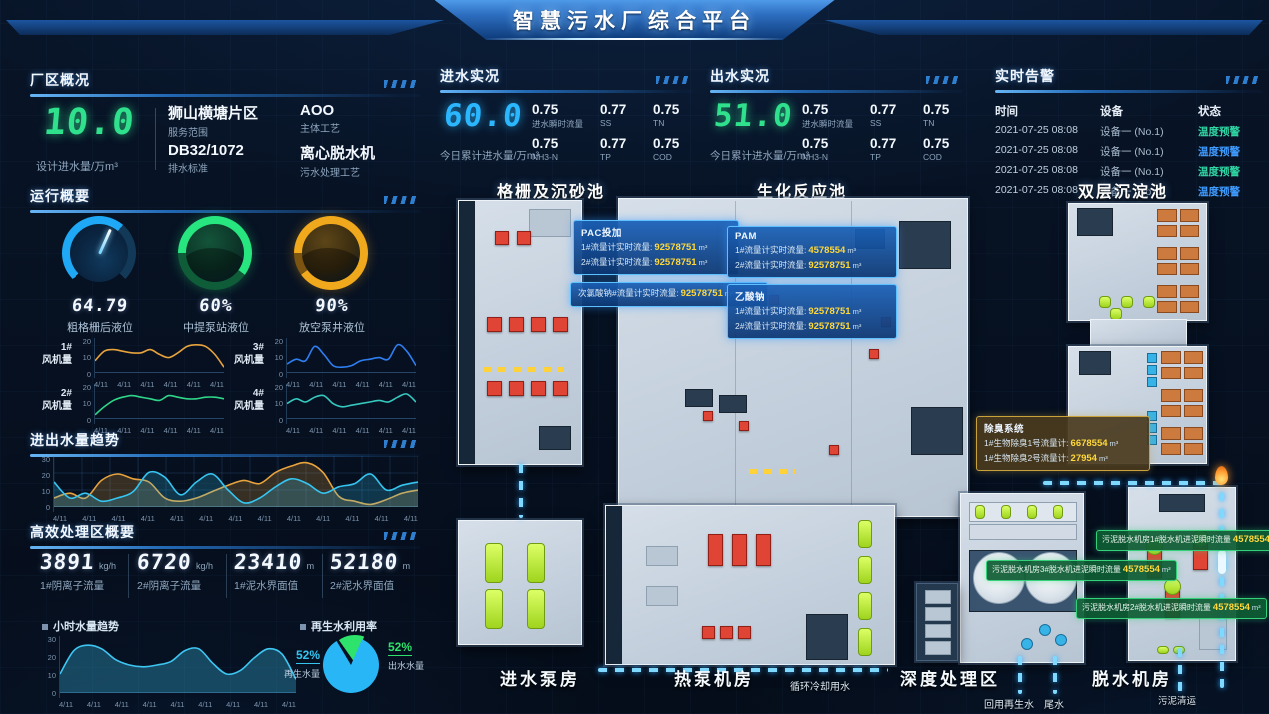 This screenshot has width=1269, height=714. Describe the element at coordinates (802, 192) in the screenshot. I see `map-section-bio: 生化反应池` at that location.